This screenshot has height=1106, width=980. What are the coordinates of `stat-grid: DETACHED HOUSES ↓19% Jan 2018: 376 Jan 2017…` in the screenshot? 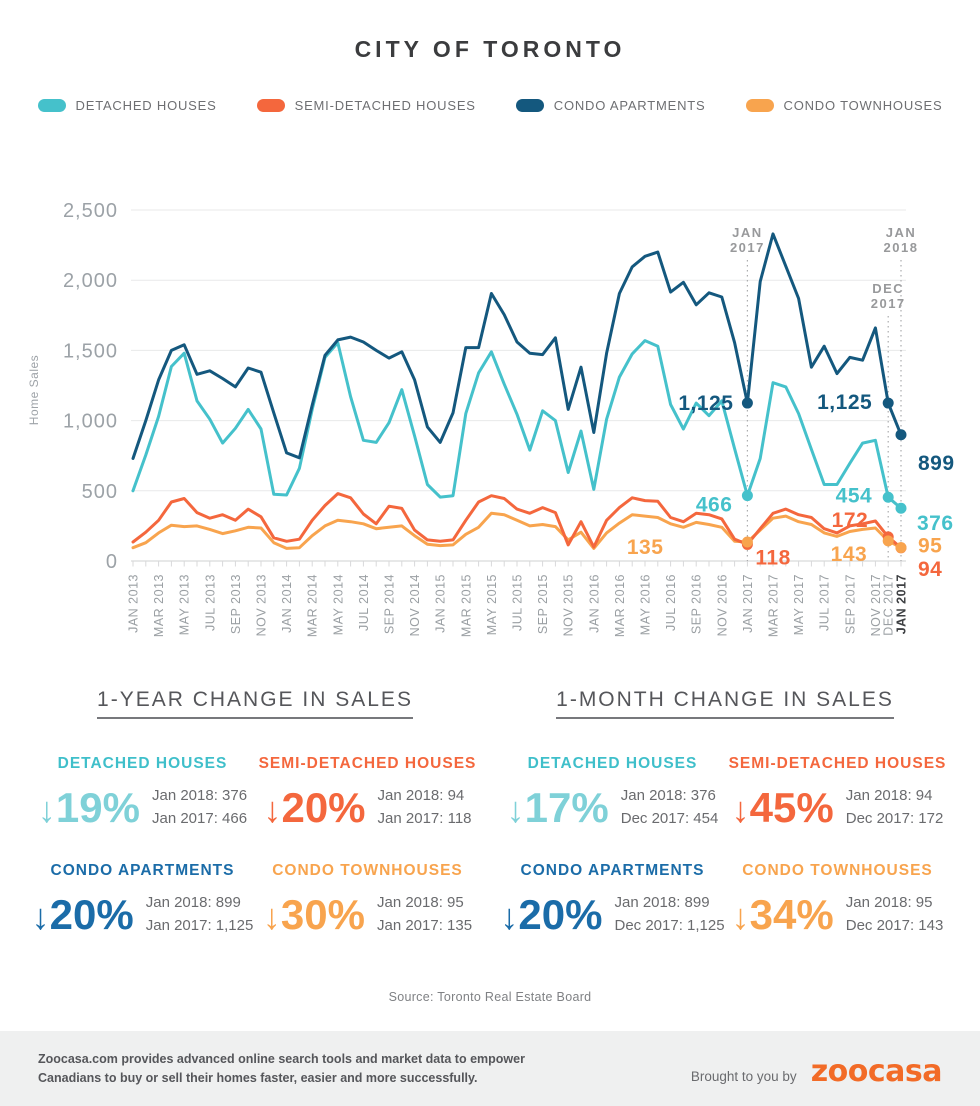 It's located at (255, 846).